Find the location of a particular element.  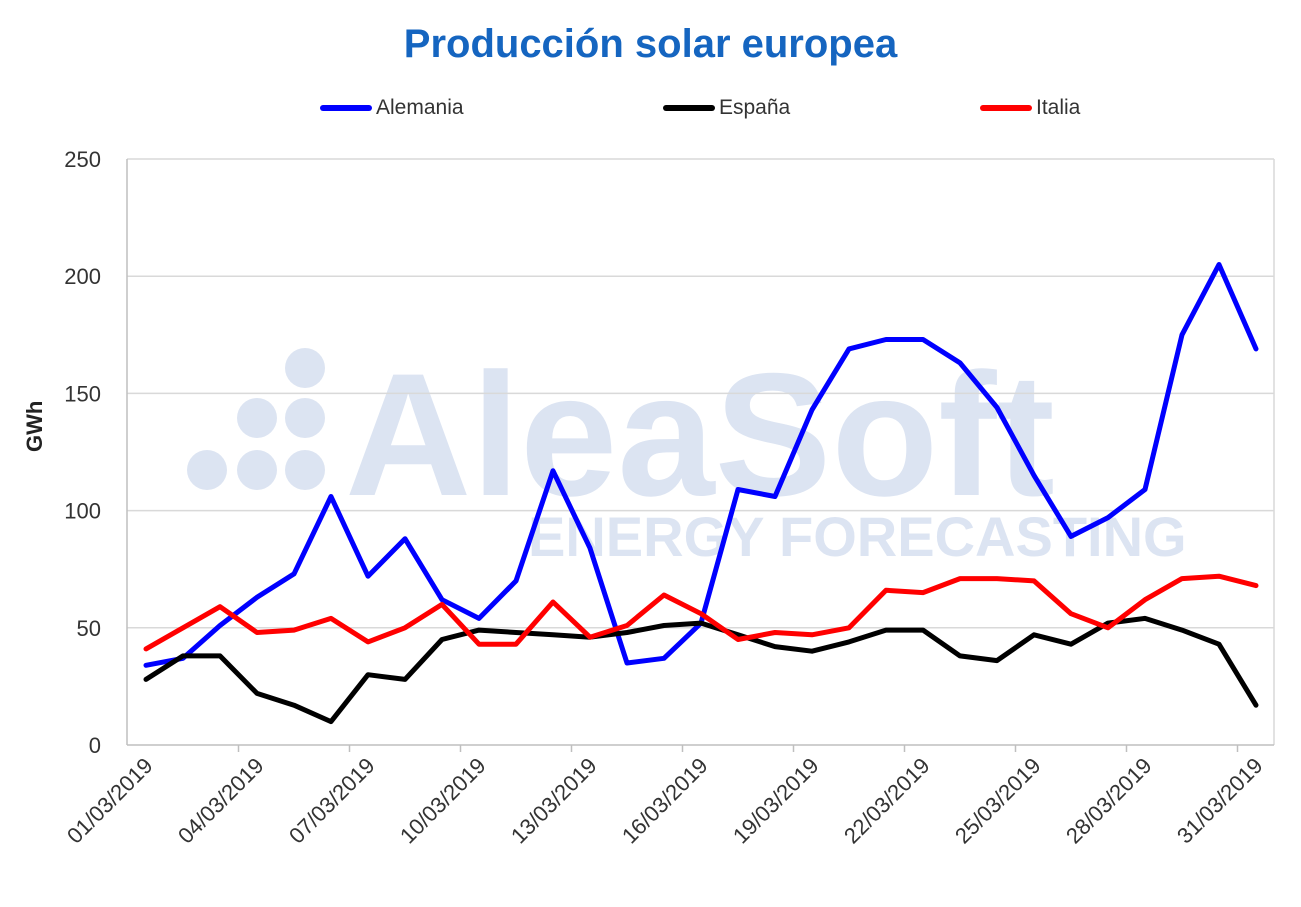

chart-title: Producción solar europea is located at coordinates (650, 44).